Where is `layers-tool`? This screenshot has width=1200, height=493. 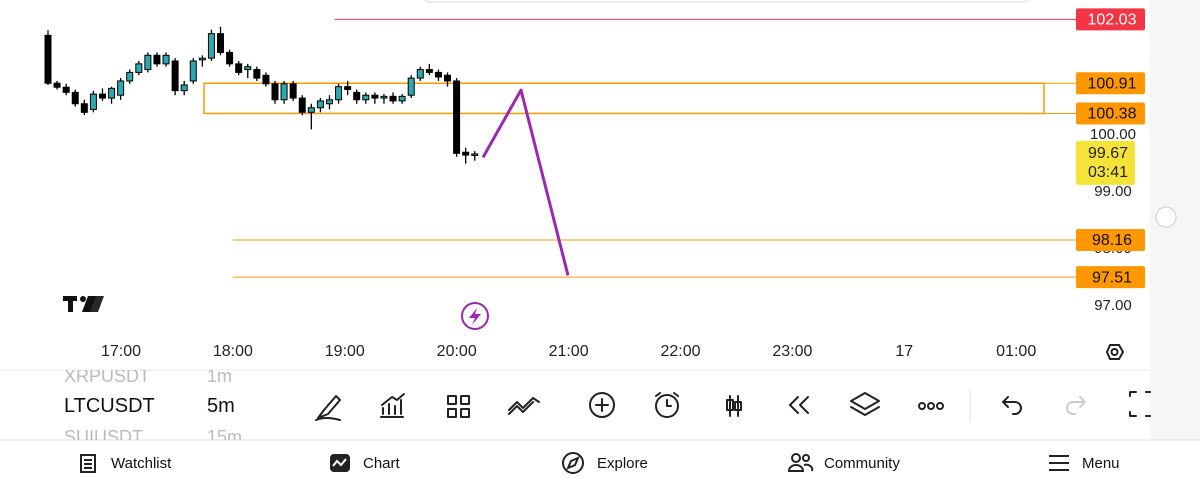
layers-tool is located at coordinates (865, 404).